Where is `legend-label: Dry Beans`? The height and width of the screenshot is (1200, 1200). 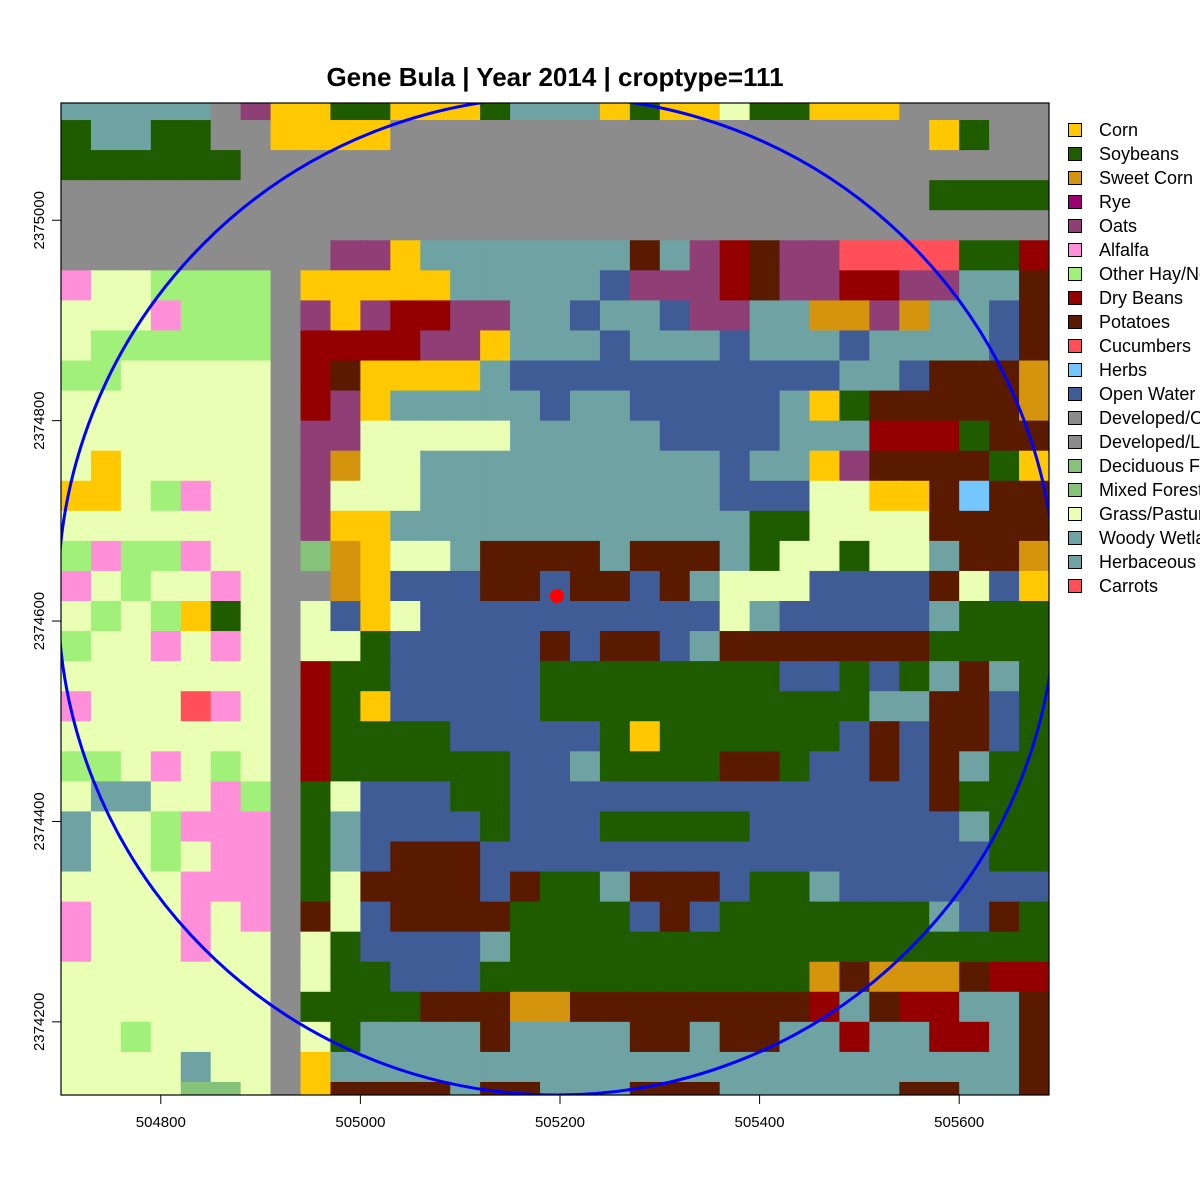 legend-label: Dry Beans is located at coordinates (1141, 297).